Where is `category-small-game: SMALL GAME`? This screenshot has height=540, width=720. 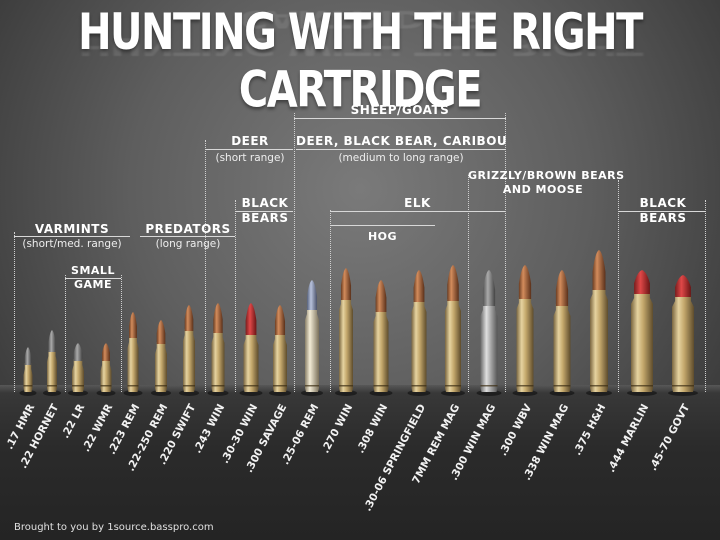
category-small-game: SMALL GAME is located at coordinates (93, 278).